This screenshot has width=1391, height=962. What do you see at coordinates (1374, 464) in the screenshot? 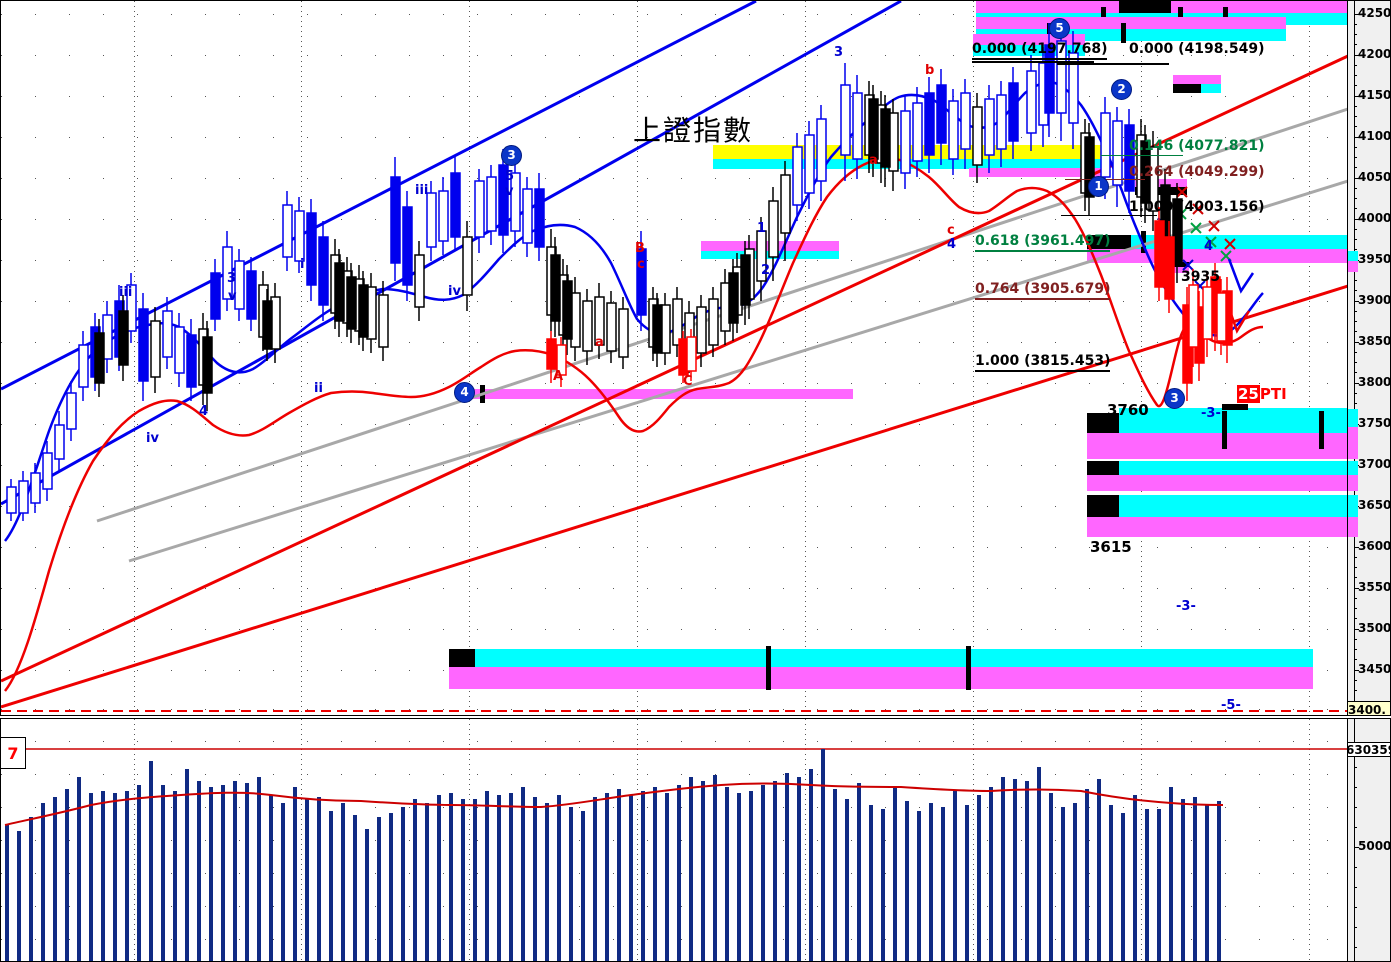
I see `price-tick-3700: 3700.` at bounding box center [1374, 464].